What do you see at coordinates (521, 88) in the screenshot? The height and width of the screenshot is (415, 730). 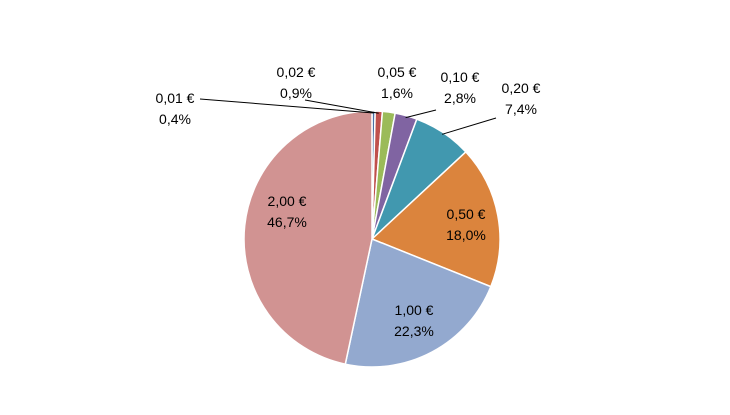 I see `slice-label-4: 0,20 €` at bounding box center [521, 88].